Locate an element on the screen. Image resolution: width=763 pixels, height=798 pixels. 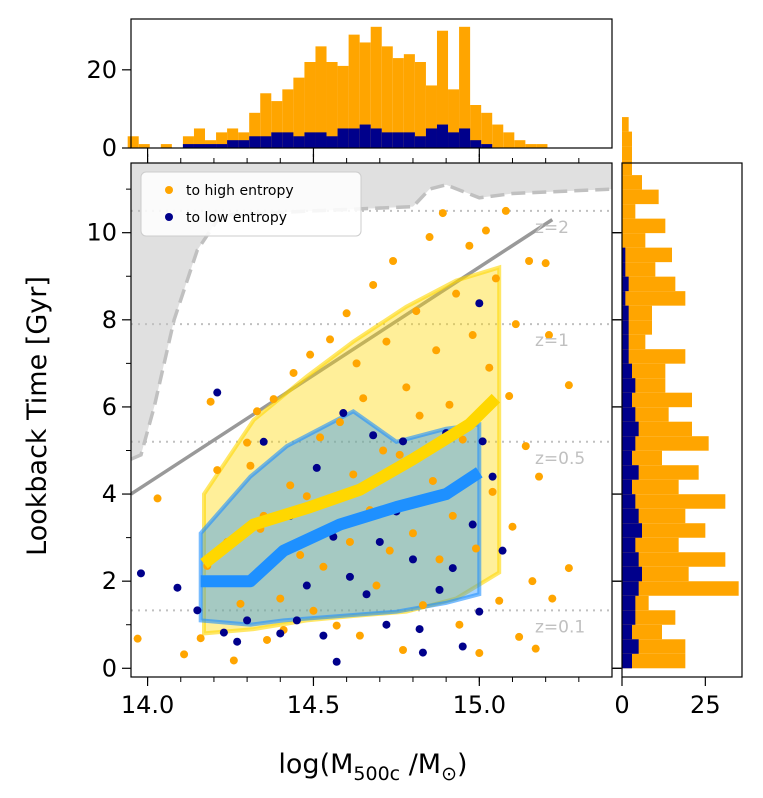
right-x-tick-label: 0 is located at coordinates (621, 705).